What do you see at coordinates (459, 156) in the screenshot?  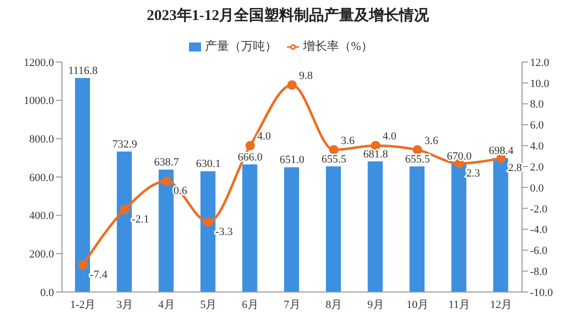 I see `data-label: 670.0` at bounding box center [459, 156].